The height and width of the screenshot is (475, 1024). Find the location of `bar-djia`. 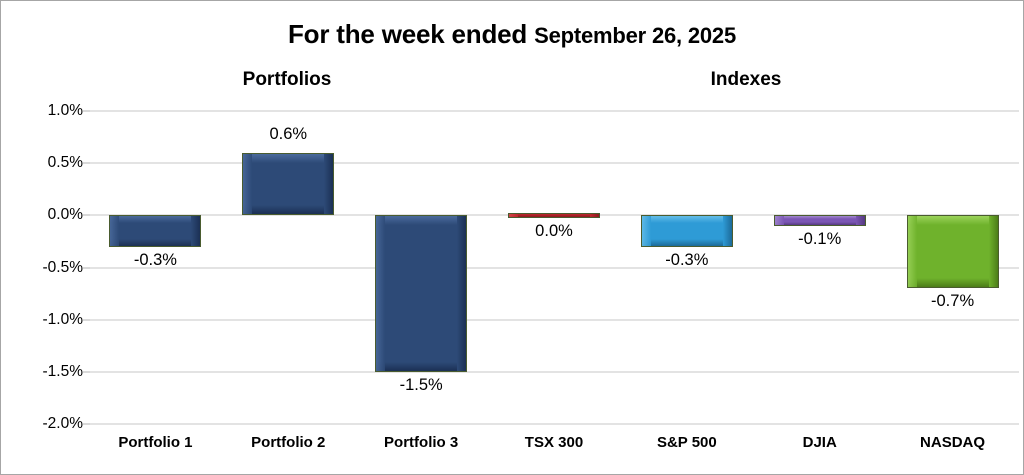

bar-djia is located at coordinates (819, 220).